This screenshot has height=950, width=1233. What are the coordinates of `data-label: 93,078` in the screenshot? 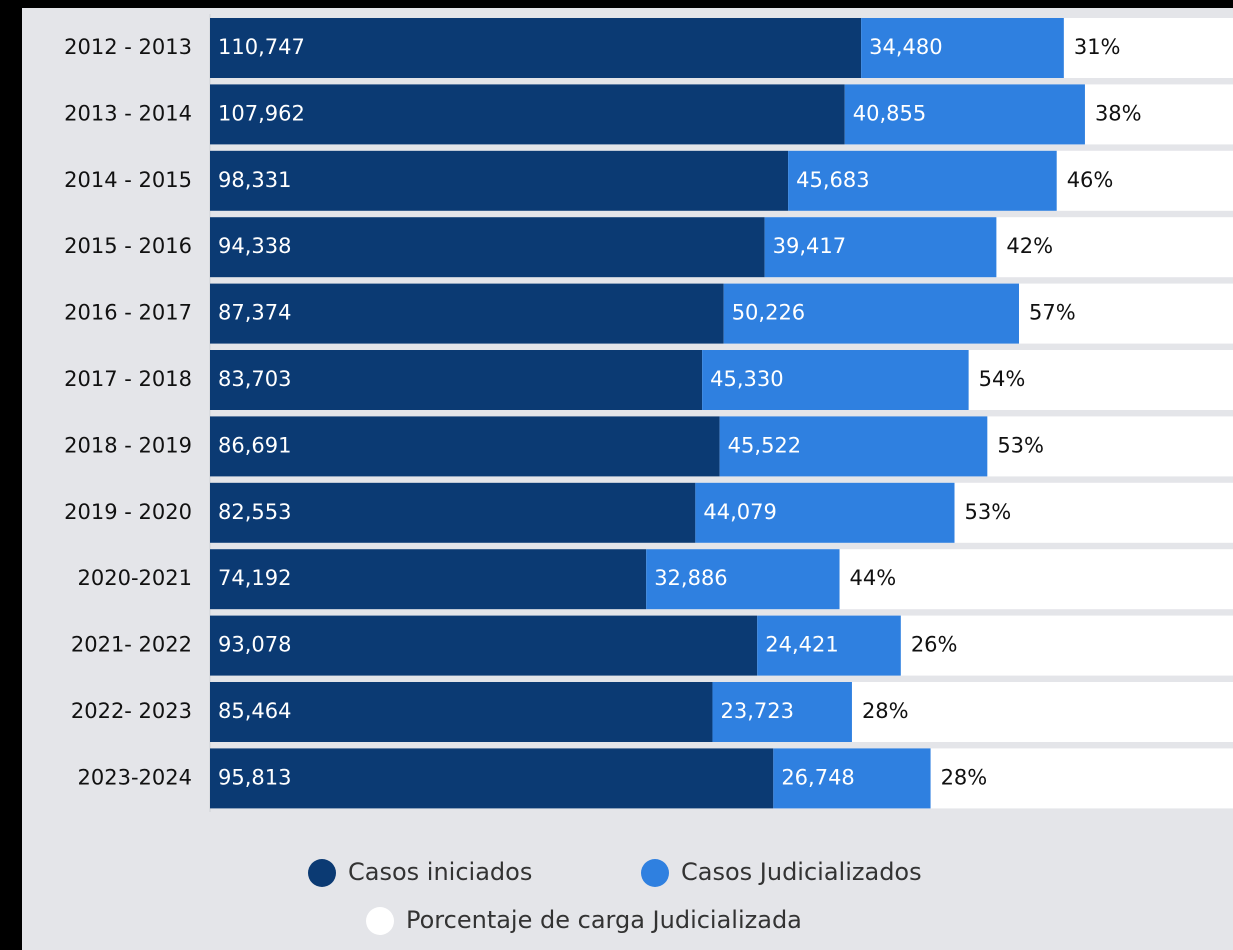 It's located at (254, 645).